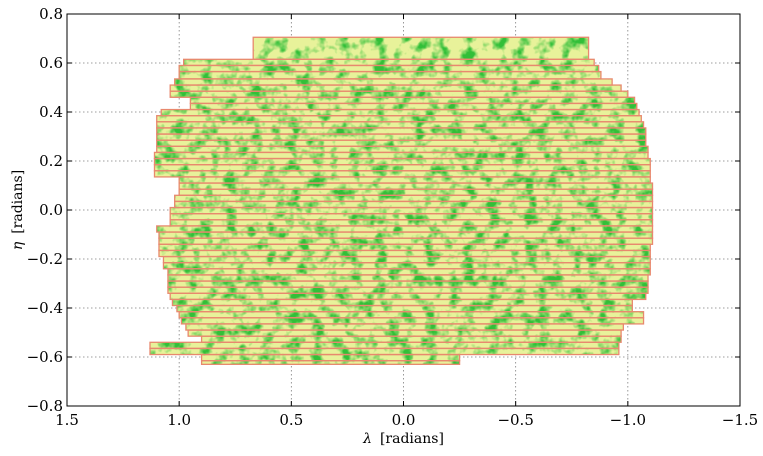 This screenshot has width=763, height=456. Describe the element at coordinates (51, 14) in the screenshot. I see `y-tick-label: 0.8` at that location.